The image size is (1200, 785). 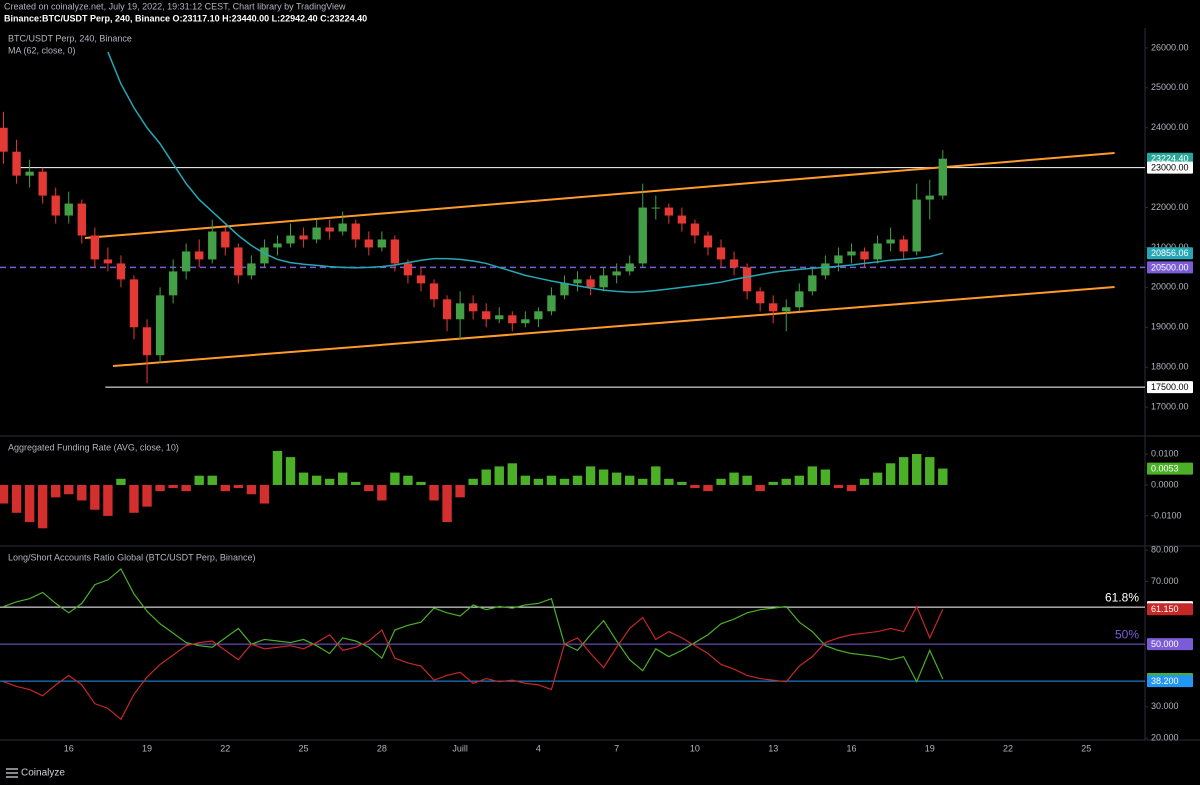 I want to click on price-label: 38.200, so click(x=1165, y=681).